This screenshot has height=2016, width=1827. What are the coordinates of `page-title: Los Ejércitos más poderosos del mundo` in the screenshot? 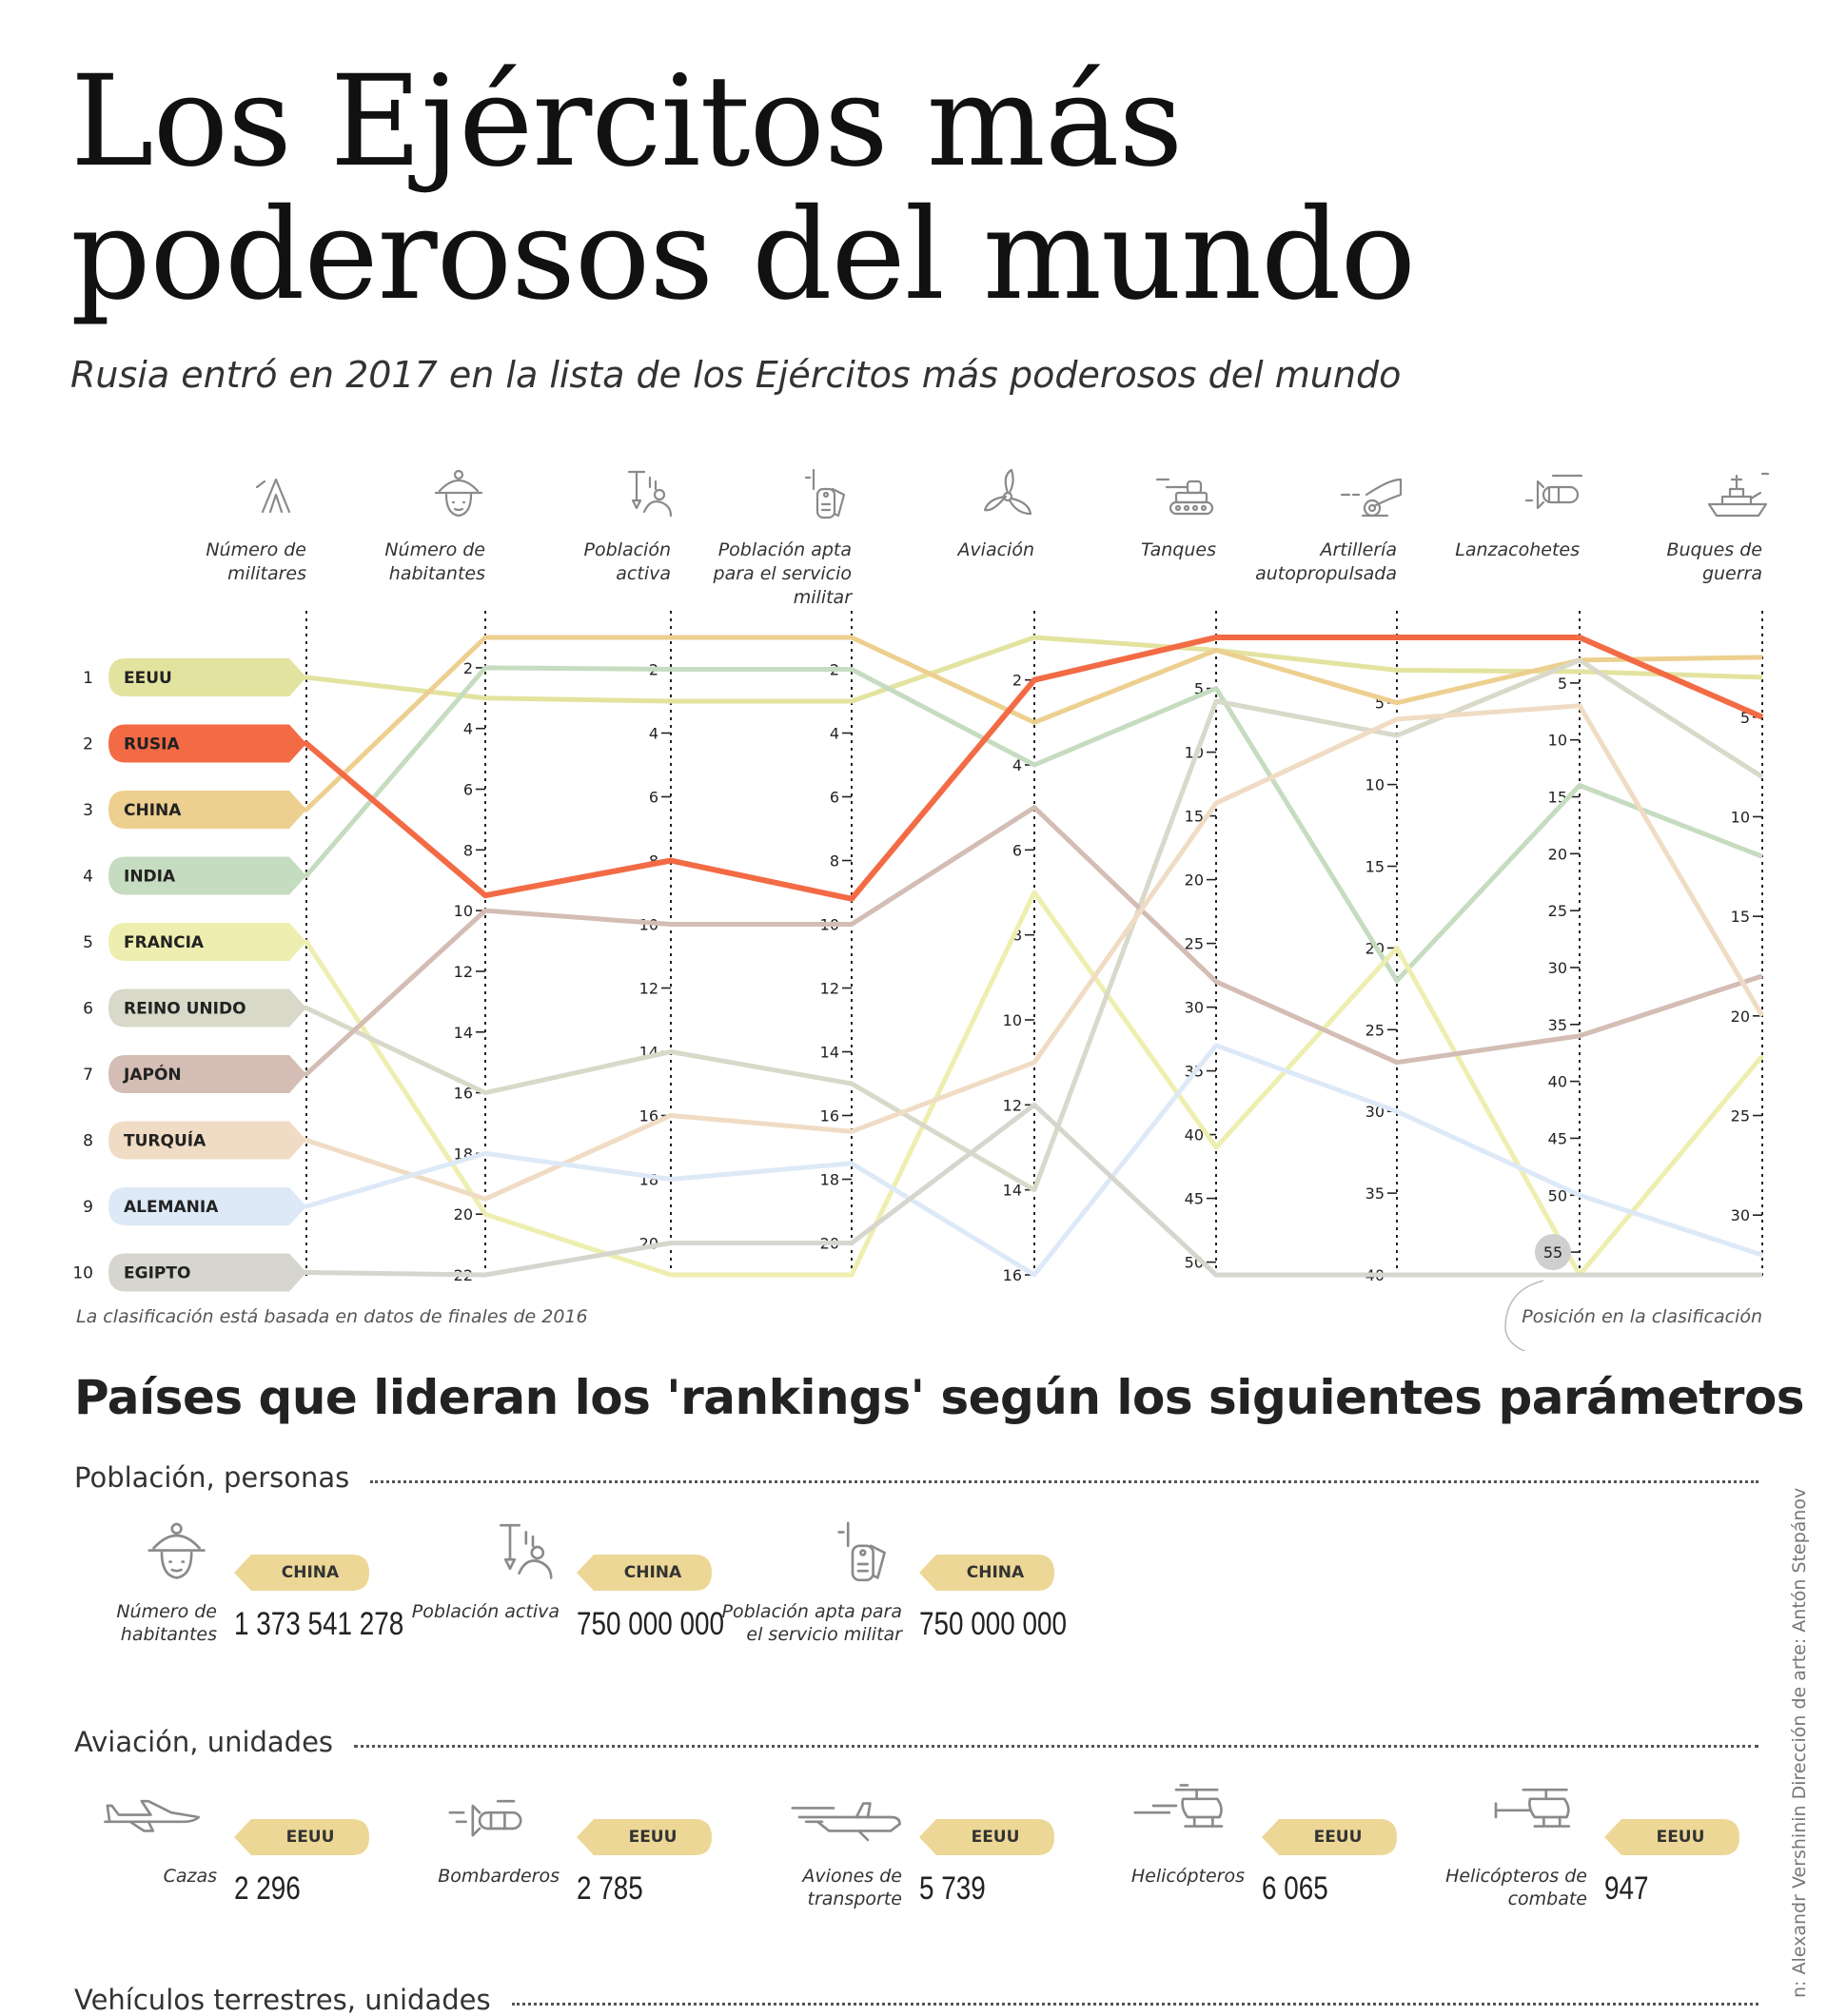 It's located at (743, 188).